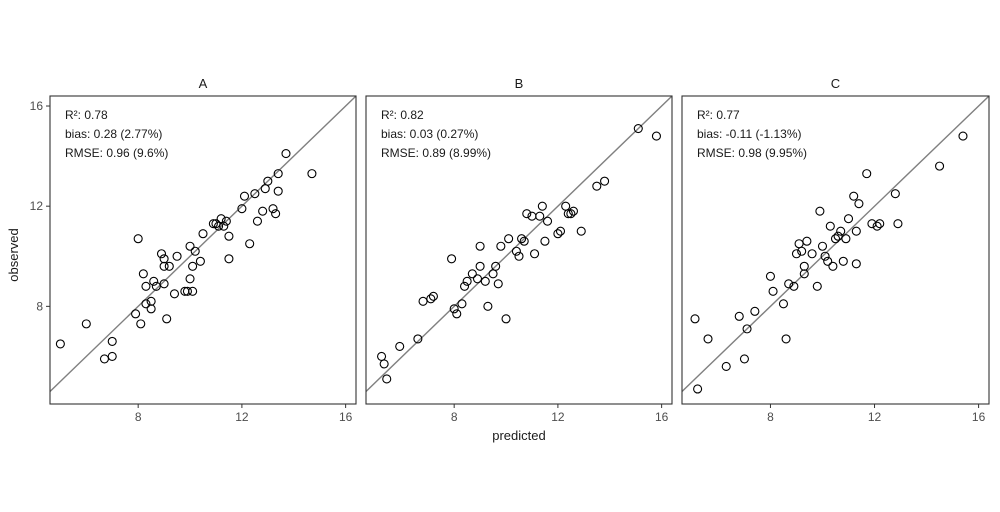  Describe the element at coordinates (86, 115) in the screenshot. I see `stat-annotation: R²: 0.78` at that location.